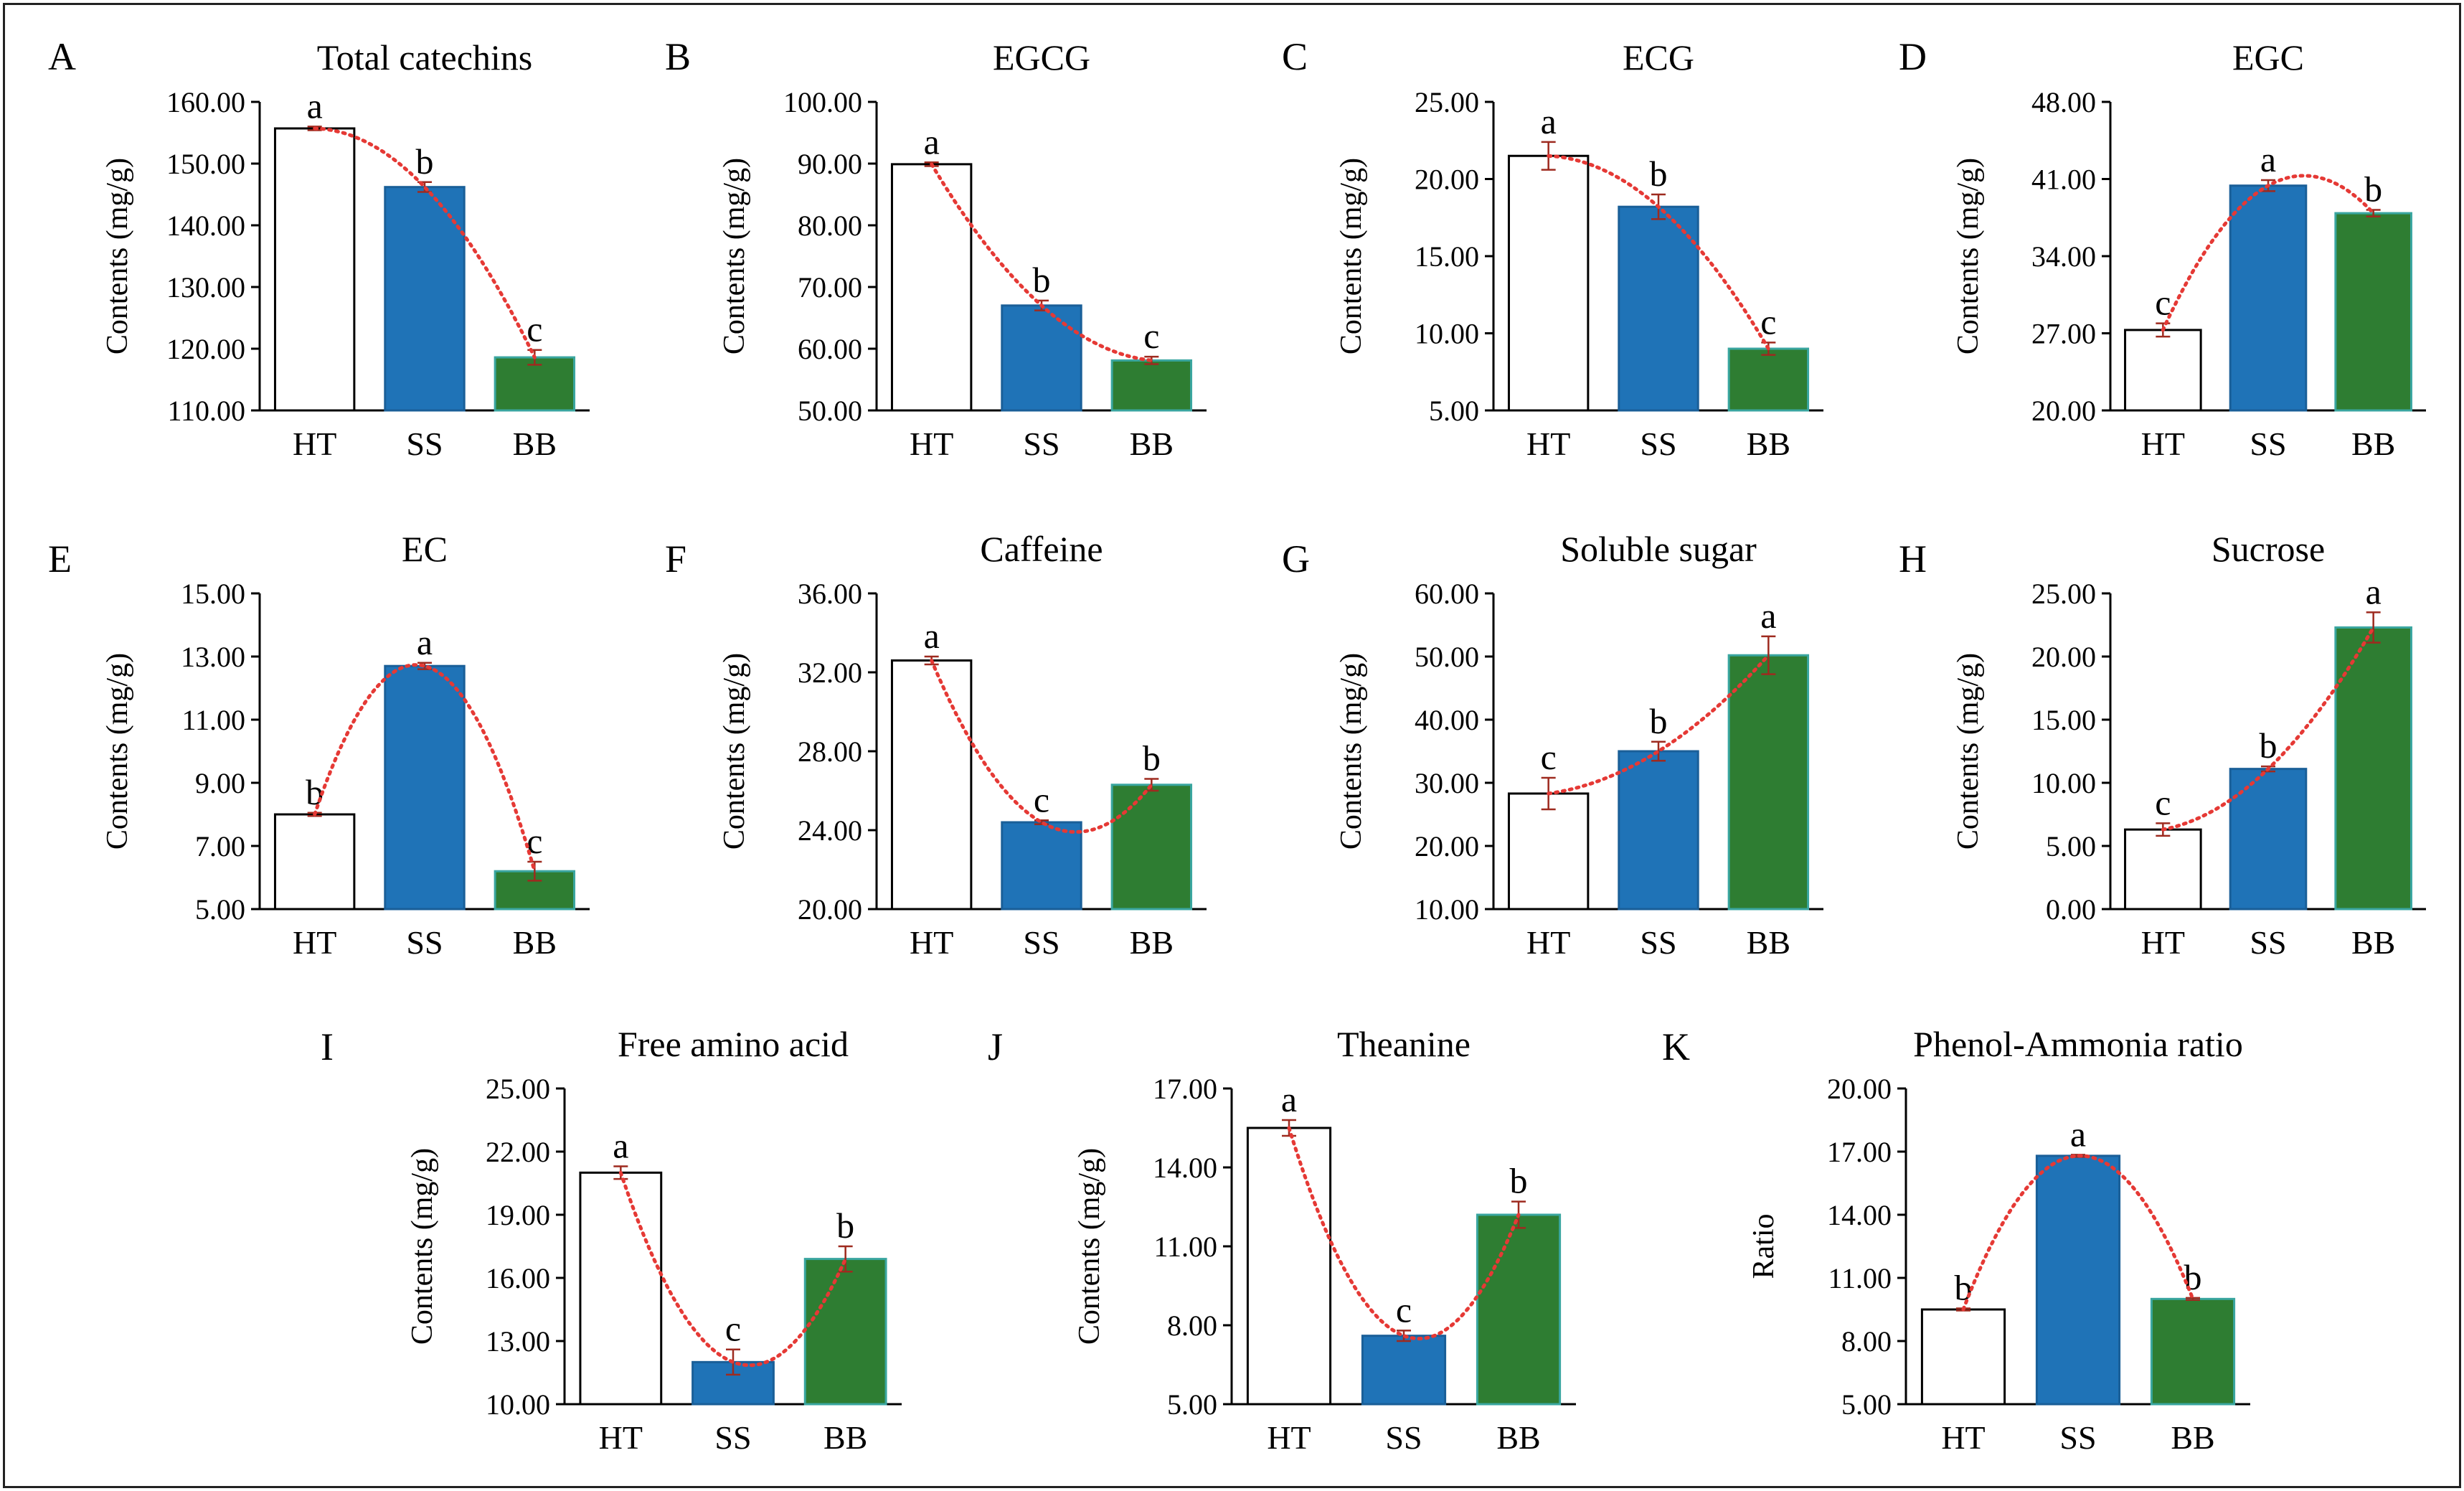 Image resolution: width=2464 pixels, height=1491 pixels. What do you see at coordinates (620, 1146) in the screenshot?
I see `panel-i-sig-ht: a` at bounding box center [620, 1146].